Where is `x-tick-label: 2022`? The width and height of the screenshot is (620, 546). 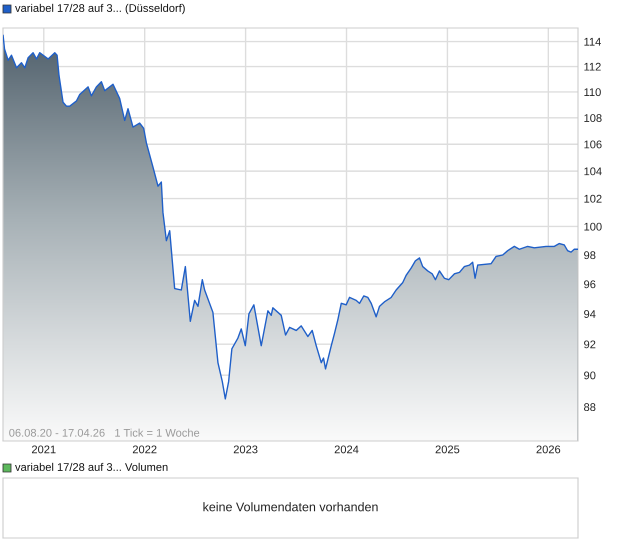
x-tick-label: 2022 is located at coordinates (144, 449).